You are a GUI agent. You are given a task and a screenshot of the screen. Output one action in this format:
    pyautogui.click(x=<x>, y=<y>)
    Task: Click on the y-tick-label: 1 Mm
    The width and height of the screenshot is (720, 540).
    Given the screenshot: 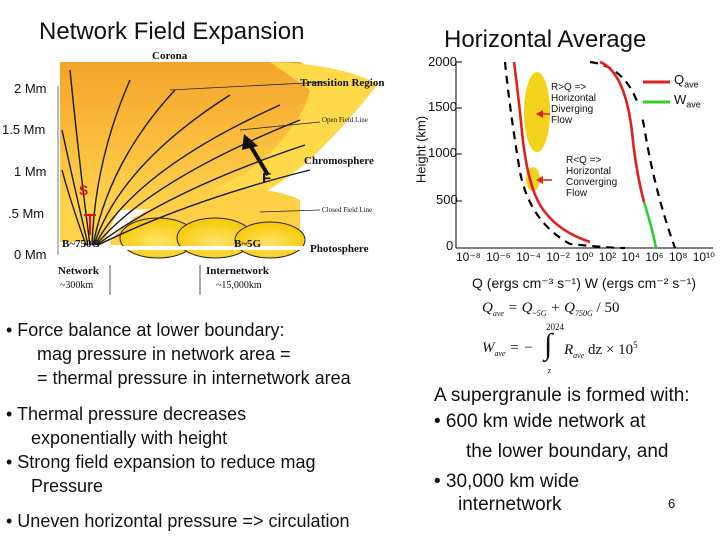 What is the action you would take?
    pyautogui.click(x=30, y=171)
    